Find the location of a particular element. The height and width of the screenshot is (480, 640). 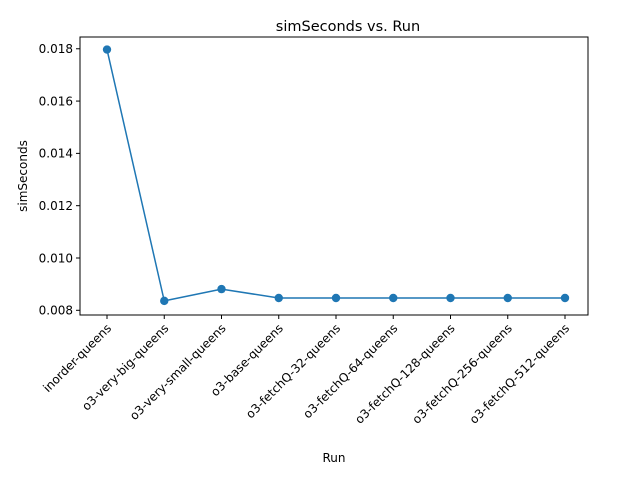

y-axis-label: simSeconds is located at coordinates (23, 176).